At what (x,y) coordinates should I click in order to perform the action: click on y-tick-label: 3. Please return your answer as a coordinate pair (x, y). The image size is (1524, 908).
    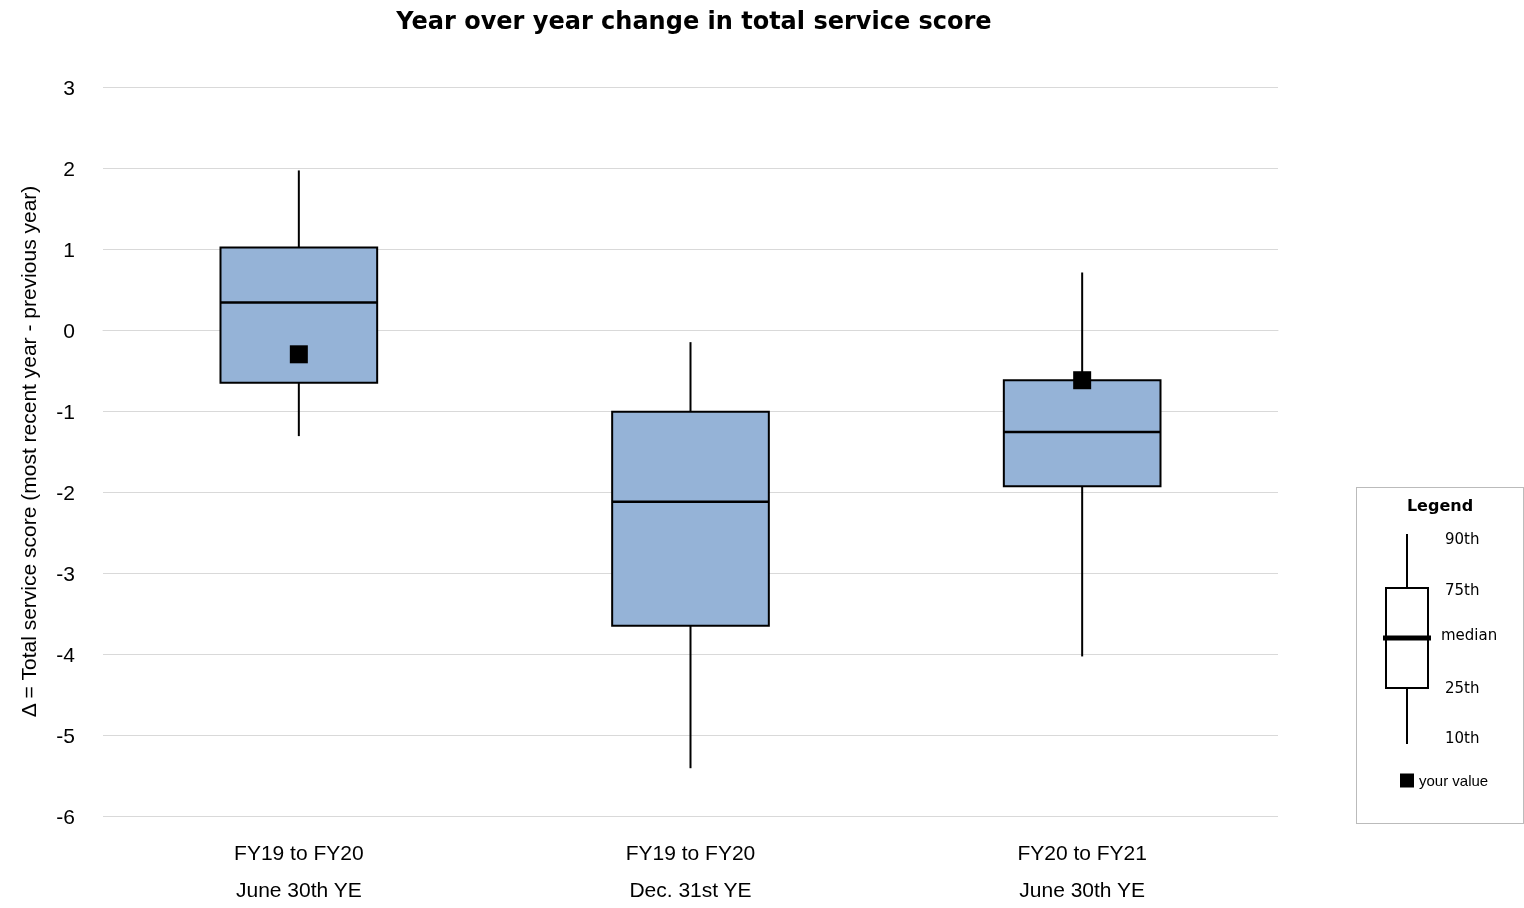
    Looking at the image, I should click on (69, 87).